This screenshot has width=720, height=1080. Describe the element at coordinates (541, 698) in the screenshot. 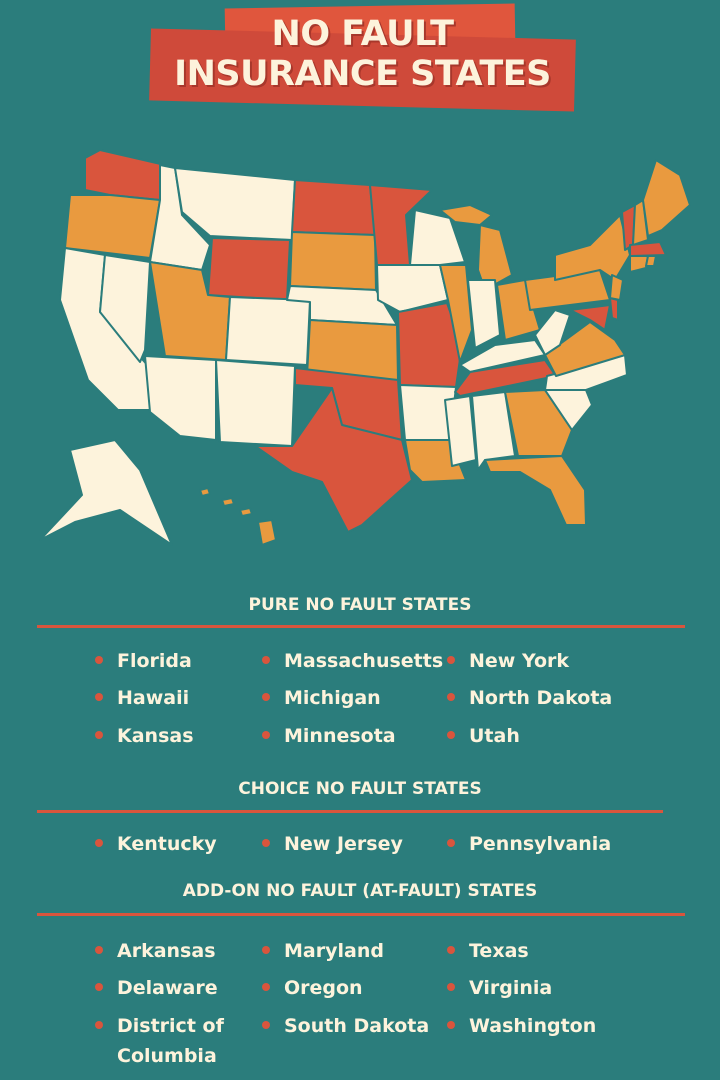

I see `state-name: North Dakota` at that location.